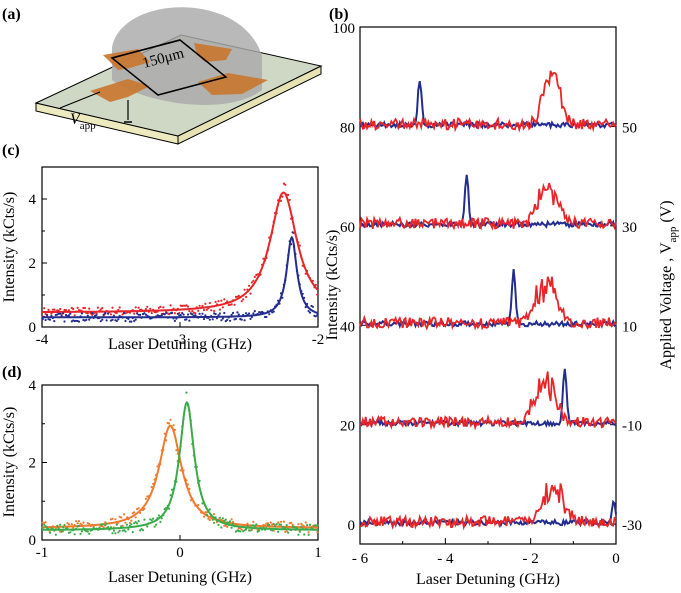  What do you see at coordinates (180, 247) in the screenshot?
I see `plot-frame-c` at bounding box center [180, 247].